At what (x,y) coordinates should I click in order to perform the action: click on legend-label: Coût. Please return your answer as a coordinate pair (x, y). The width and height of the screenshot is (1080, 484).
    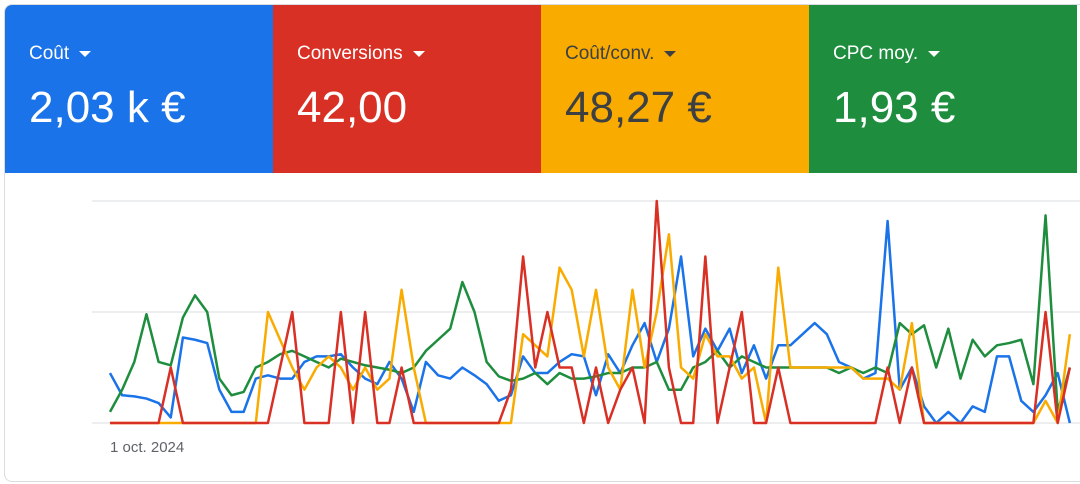
    Looking at the image, I should click on (49, 53).